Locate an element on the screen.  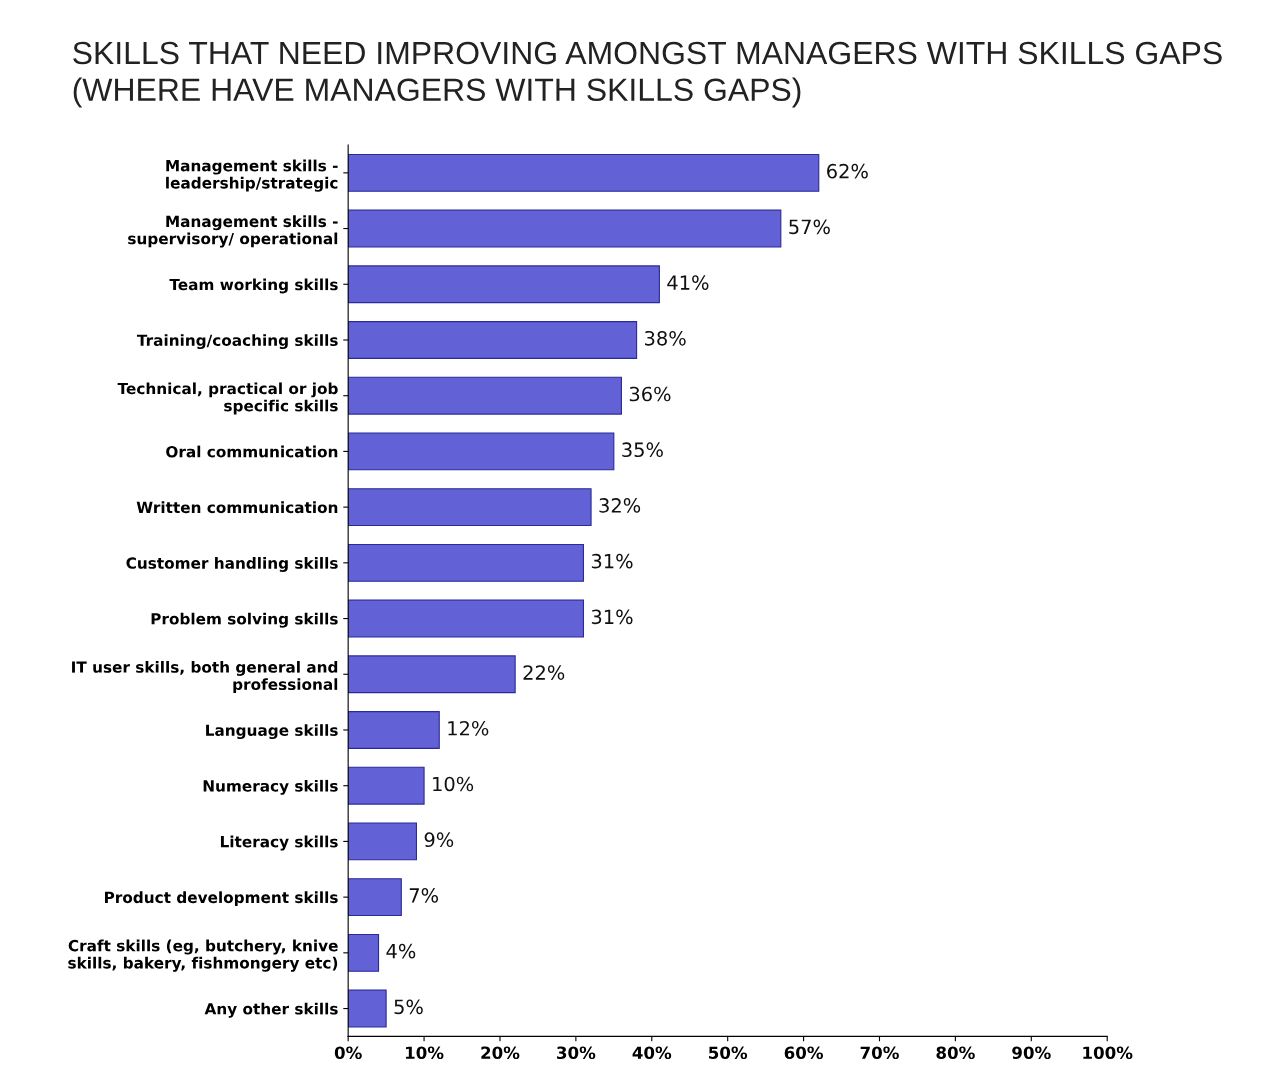
data-label: 36% is located at coordinates (650, 394).